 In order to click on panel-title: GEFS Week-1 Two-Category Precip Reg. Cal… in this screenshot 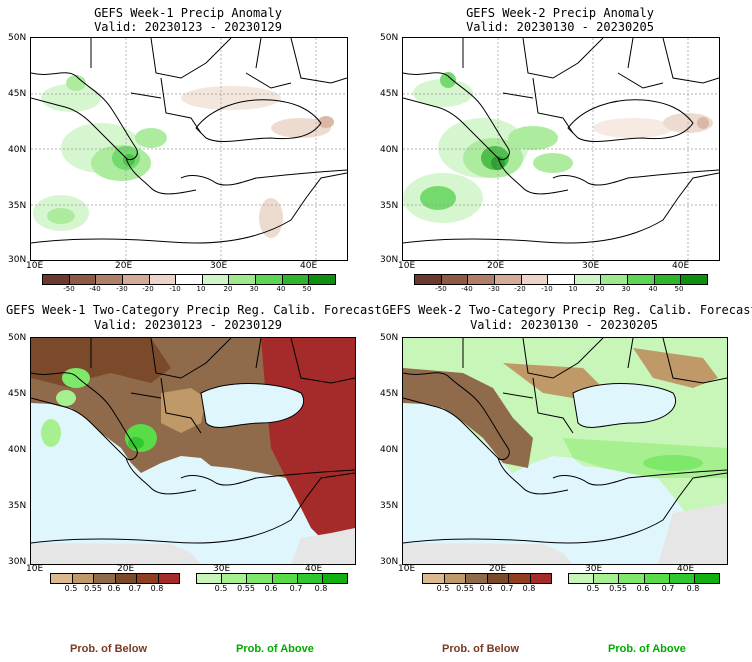, I will do `click(194, 310)`.